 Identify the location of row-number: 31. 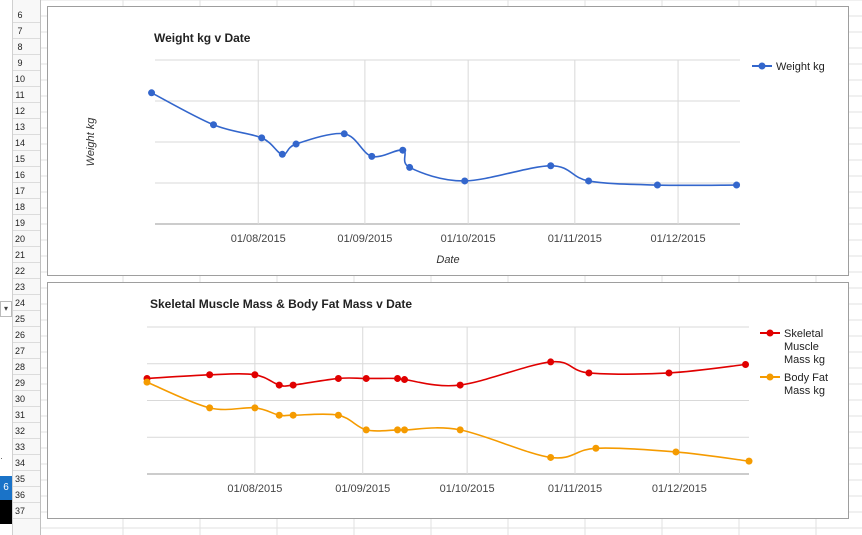
(20, 415).